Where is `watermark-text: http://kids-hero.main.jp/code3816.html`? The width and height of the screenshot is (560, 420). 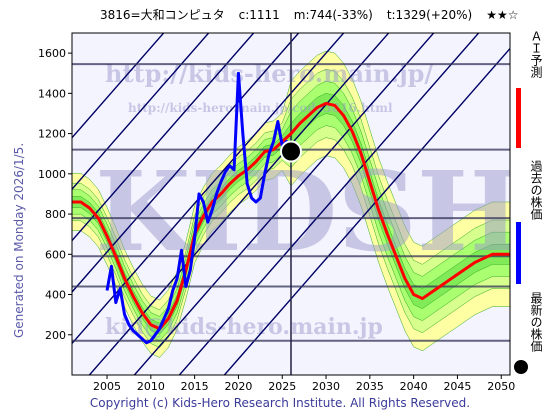 watermark-text: http://kids-hero.main.jp/code3816.html is located at coordinates (260, 108).